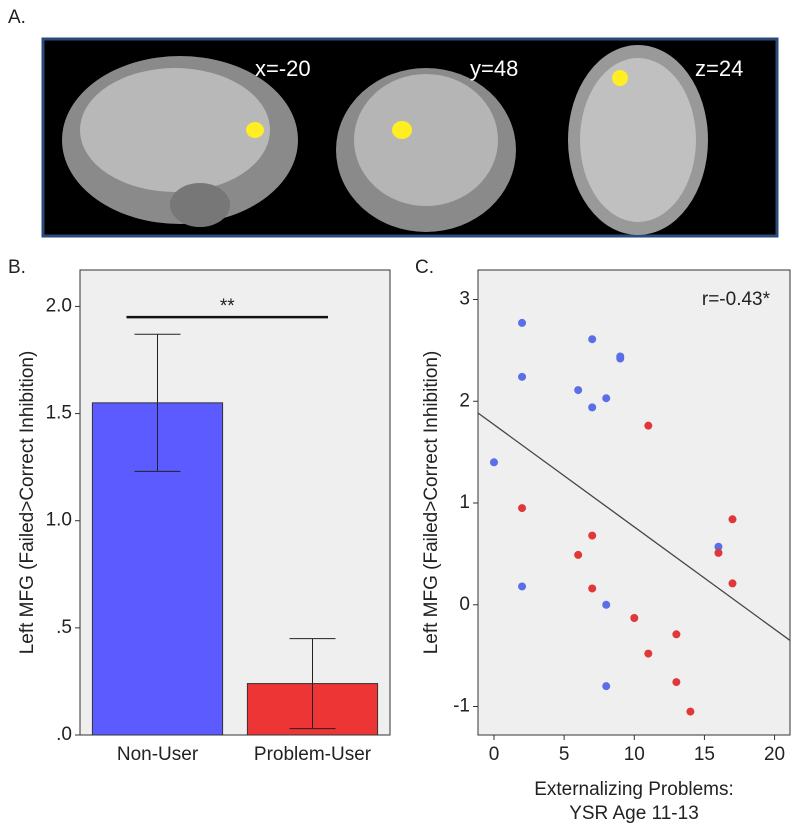 This screenshot has height=836, width=800. What do you see at coordinates (64, 627) in the screenshot?
I see `y-tick-label: .5` at bounding box center [64, 627].